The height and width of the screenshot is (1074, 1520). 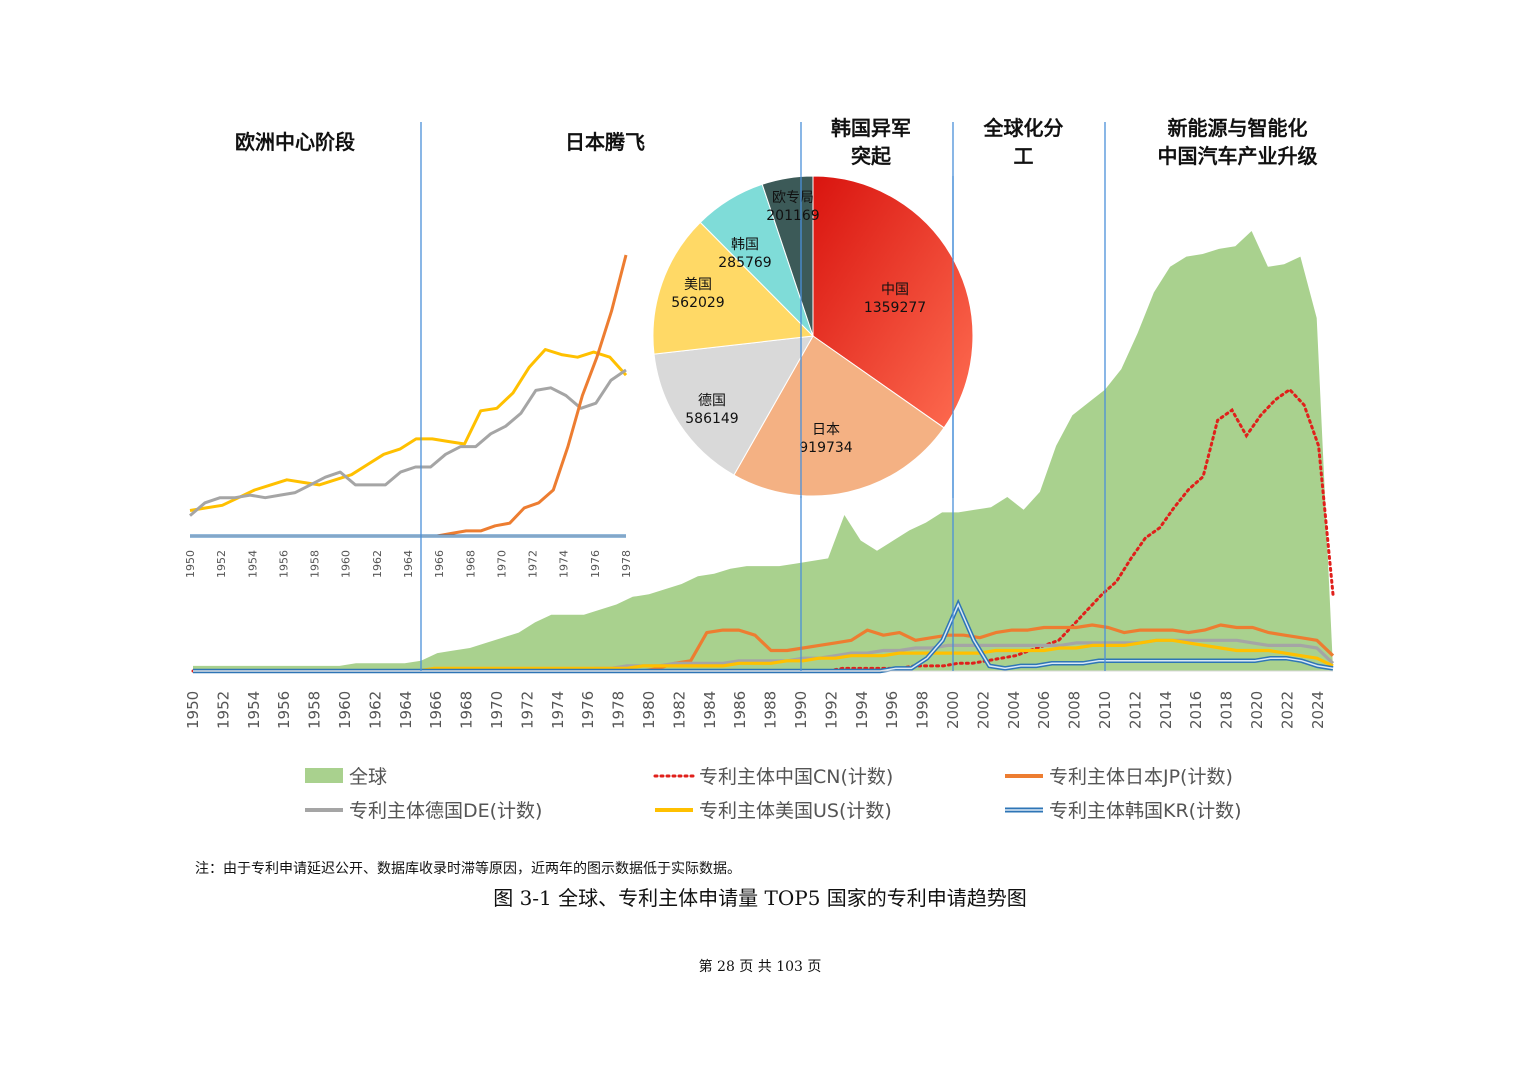 I want to click on inset-x-tick-label: 1964, so click(x=408, y=564).